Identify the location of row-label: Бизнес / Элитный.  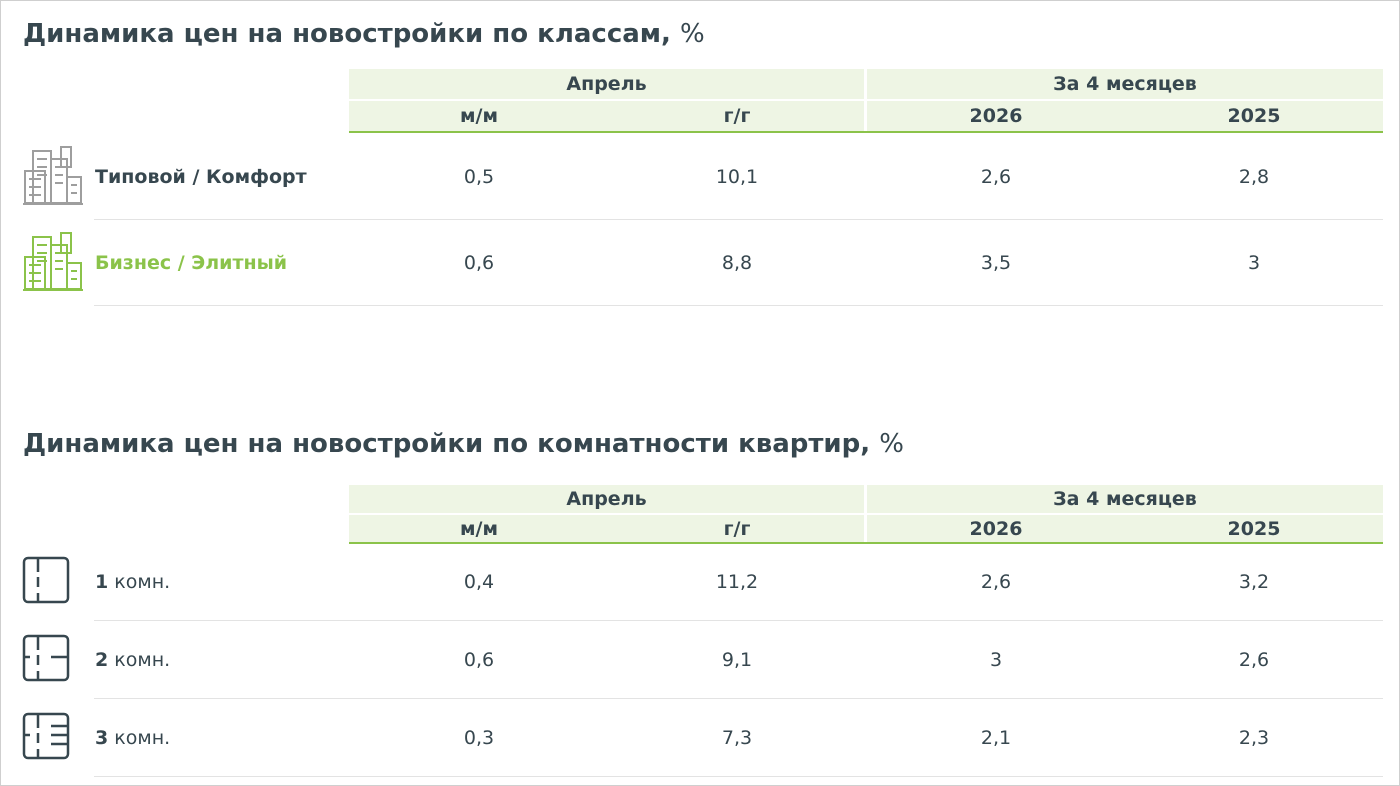
(191, 263).